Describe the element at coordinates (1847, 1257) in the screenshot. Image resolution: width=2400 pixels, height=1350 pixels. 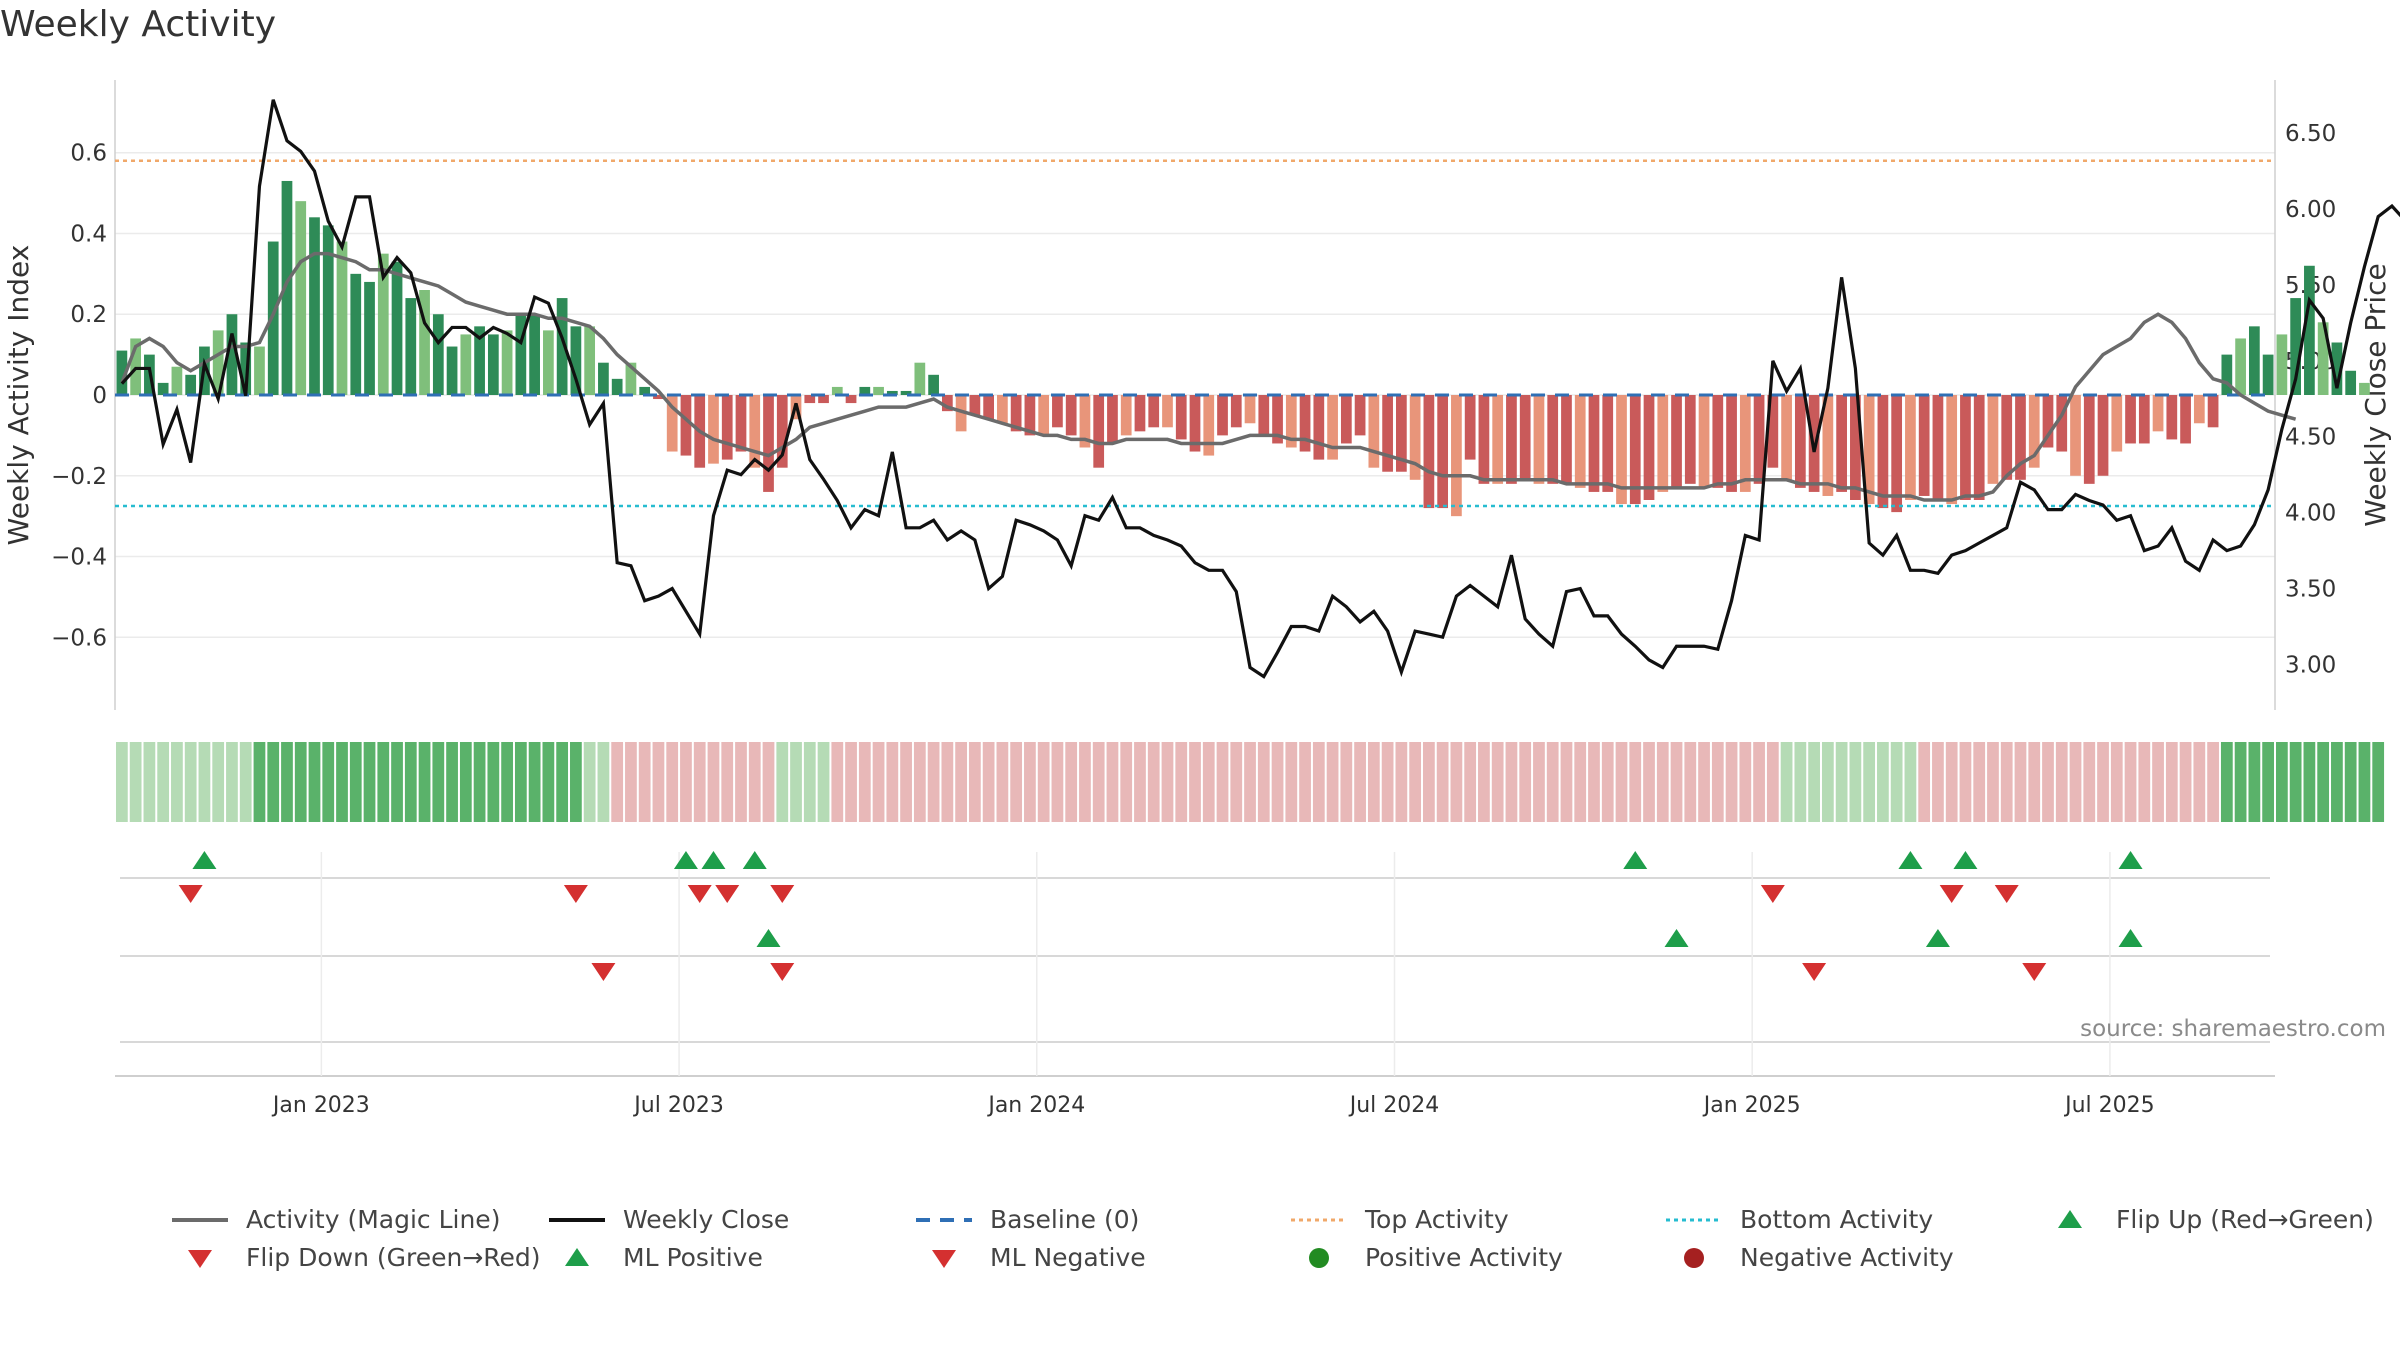
I see `legend-label-negative-activity: Negative Activity` at that location.